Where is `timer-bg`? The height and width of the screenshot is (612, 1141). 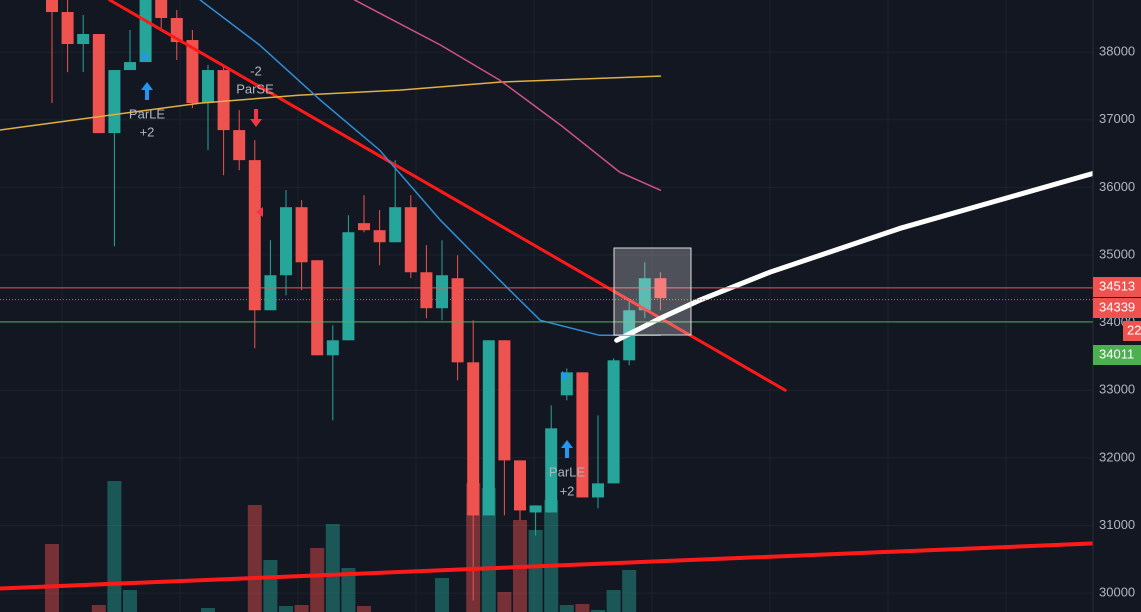
timer-bg is located at coordinates (1132, 331).